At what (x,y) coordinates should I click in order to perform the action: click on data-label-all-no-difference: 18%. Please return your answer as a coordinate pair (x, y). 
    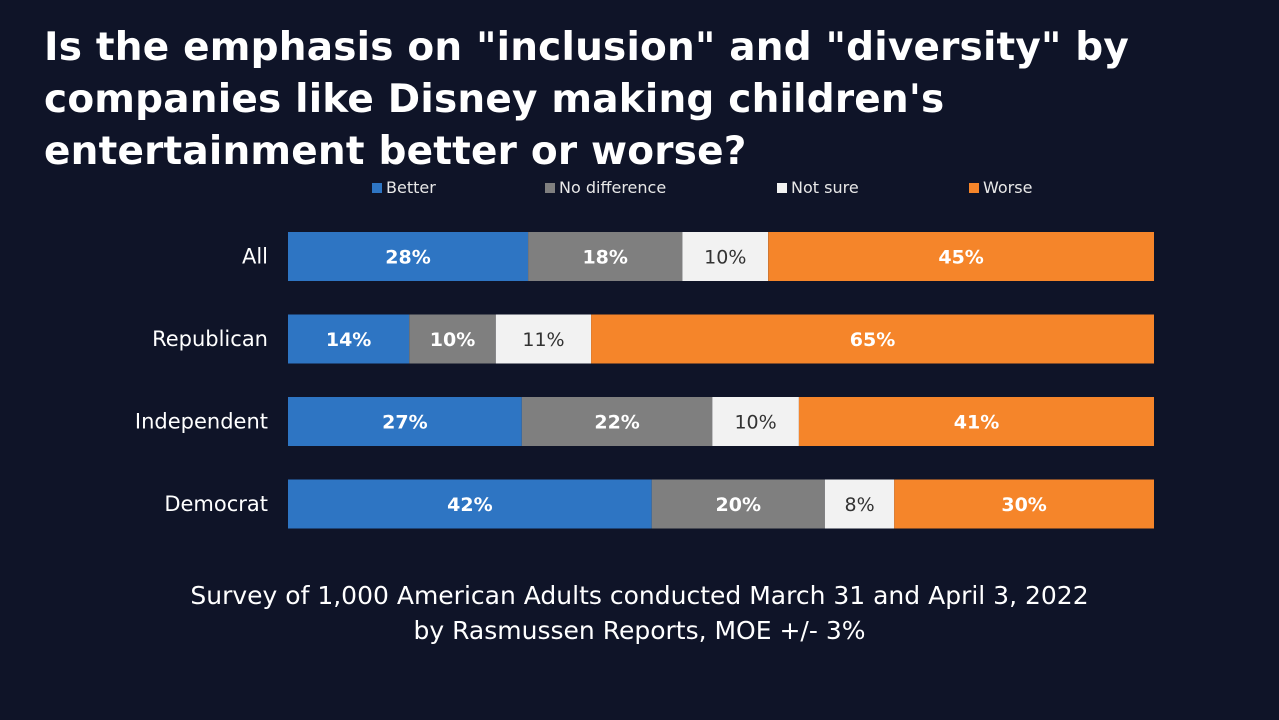
    Looking at the image, I should click on (604, 258).